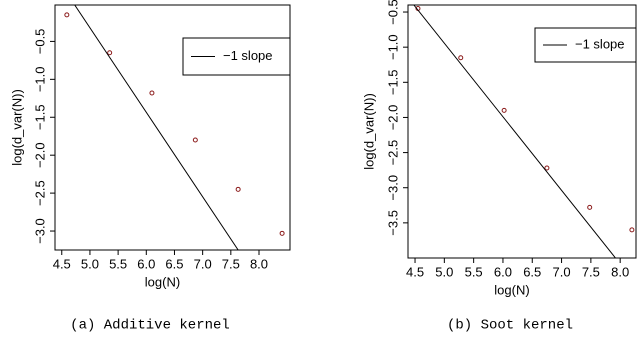 This screenshot has width=638, height=343. Describe the element at coordinates (510, 326) in the screenshot. I see `caption: (b) Soot kernel` at that location.